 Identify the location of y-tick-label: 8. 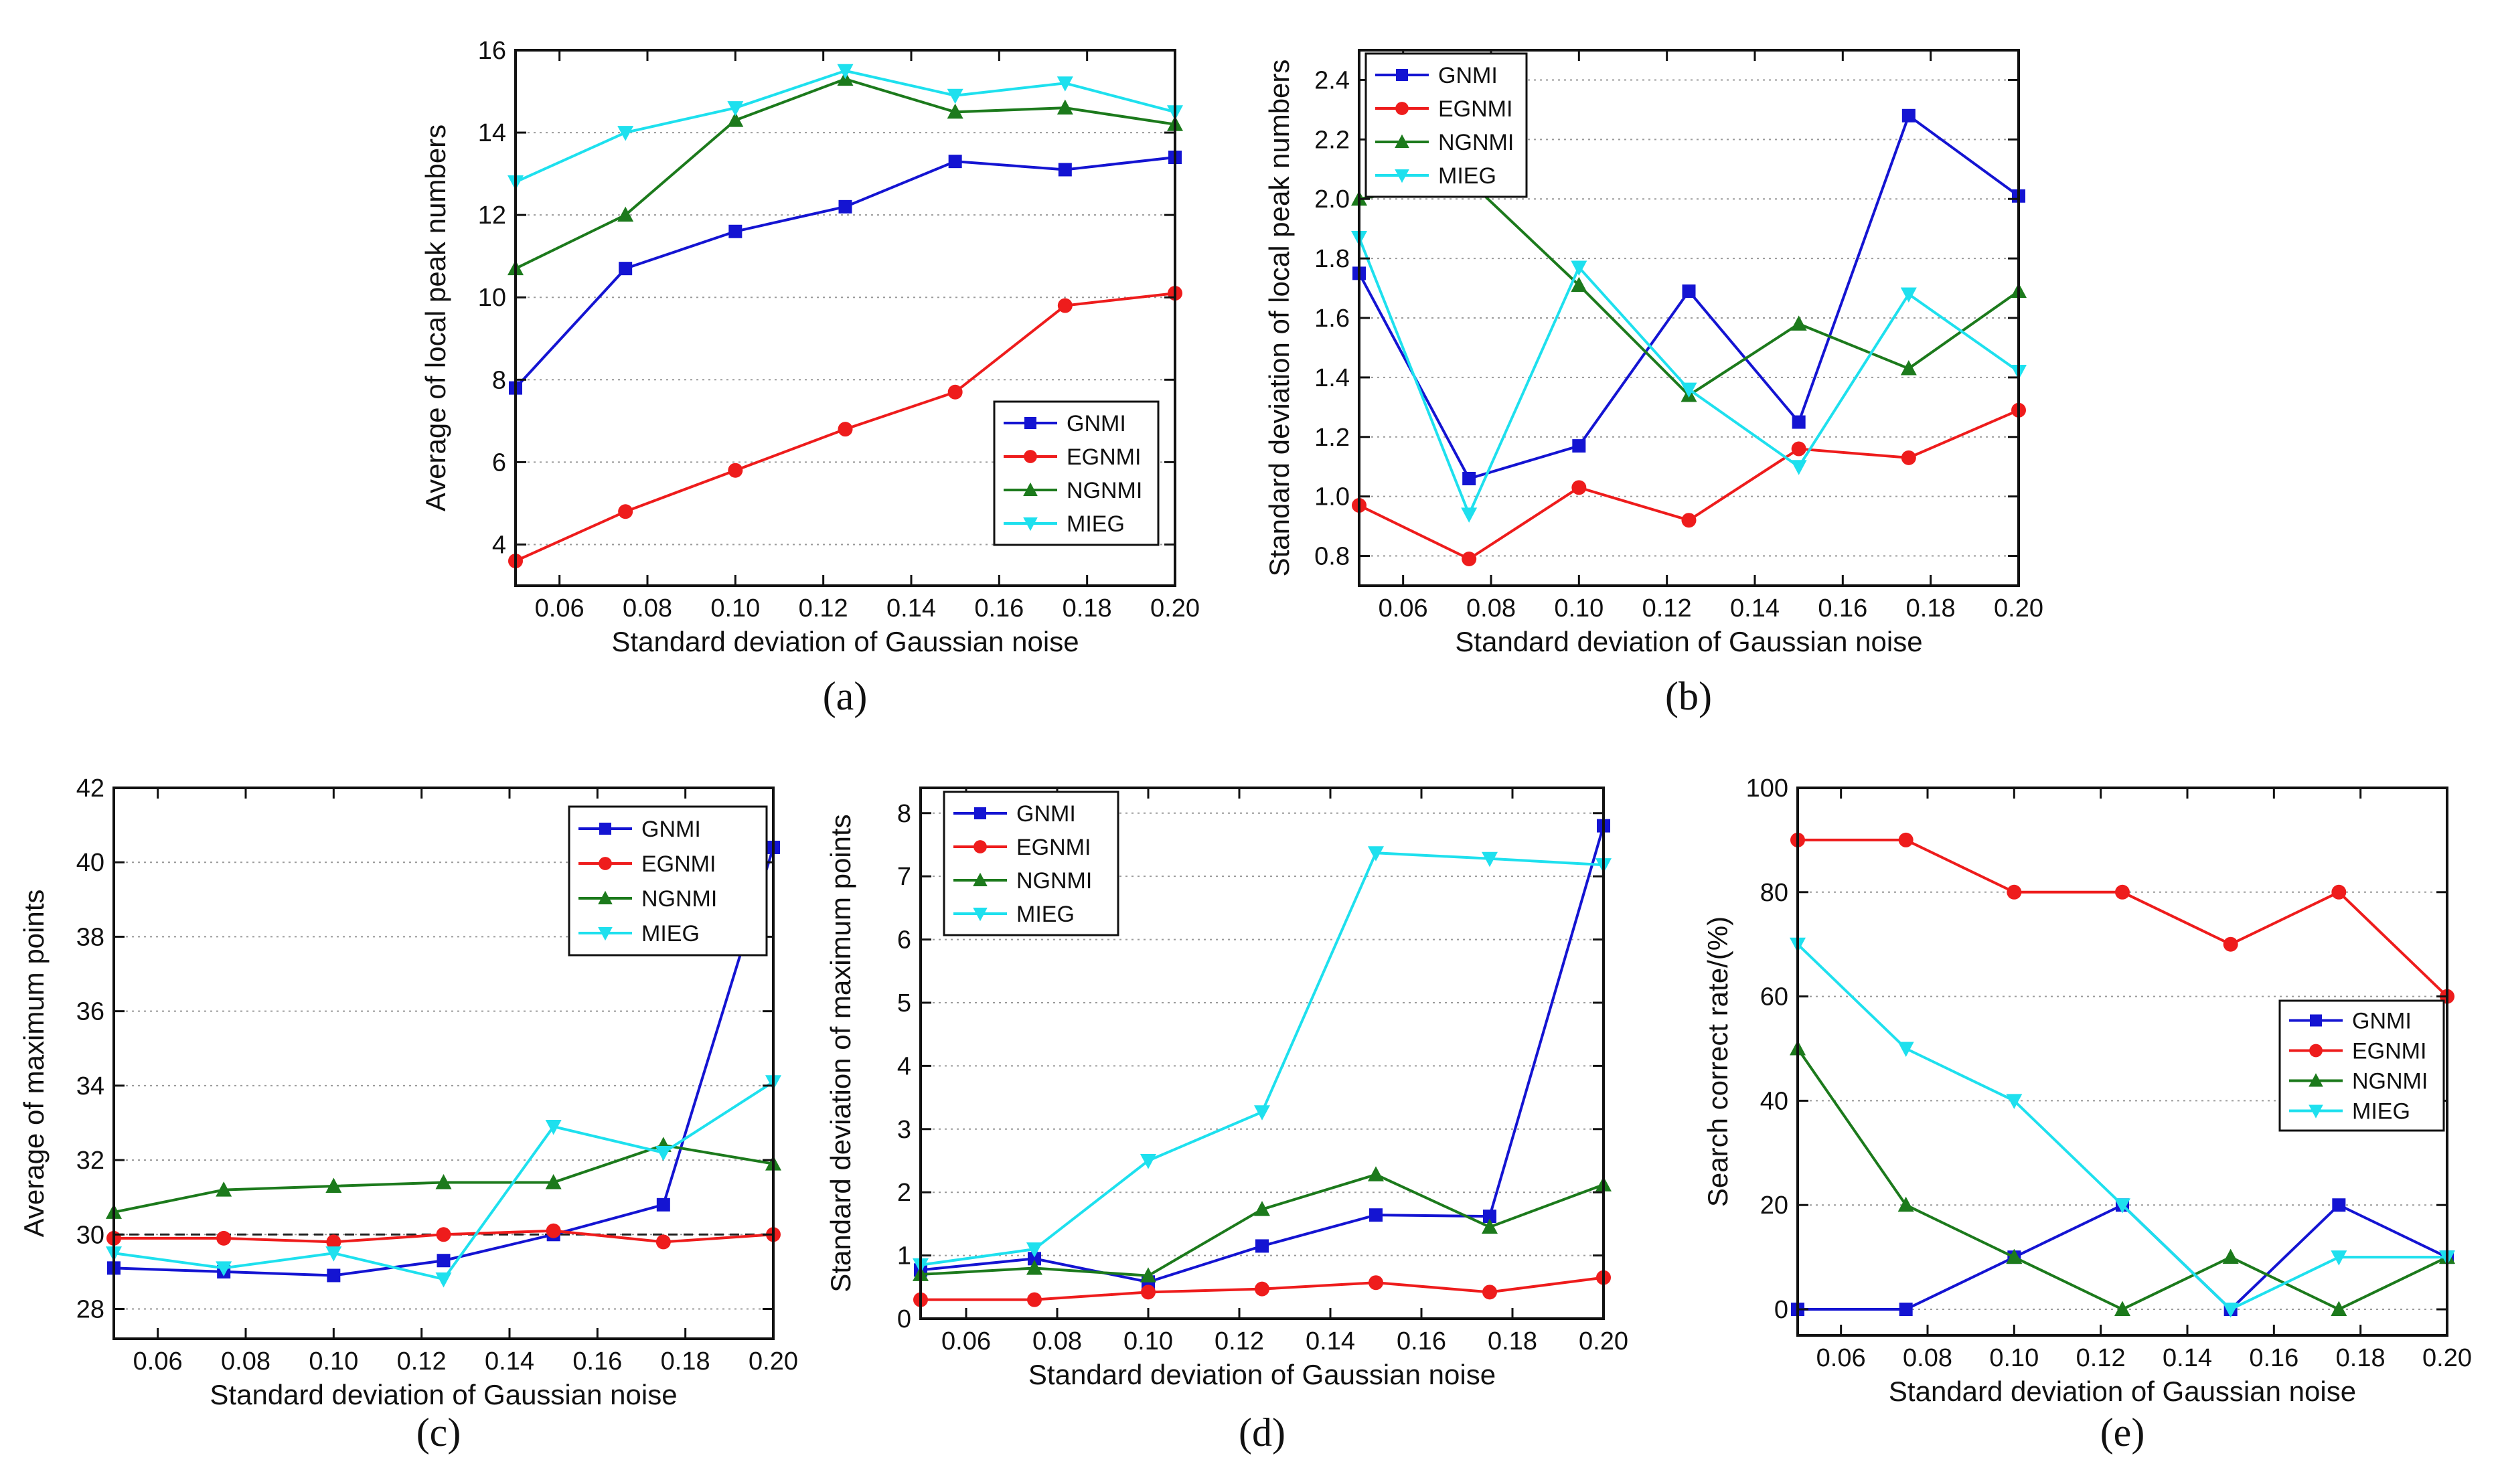
(904, 814).